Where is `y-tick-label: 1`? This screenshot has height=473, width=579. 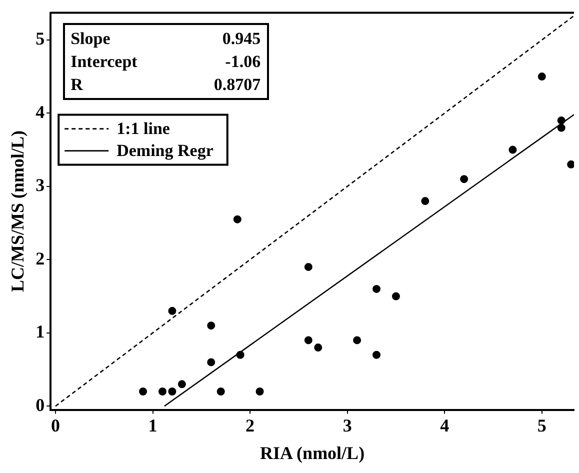 y-tick-label: 1 is located at coordinates (40, 332).